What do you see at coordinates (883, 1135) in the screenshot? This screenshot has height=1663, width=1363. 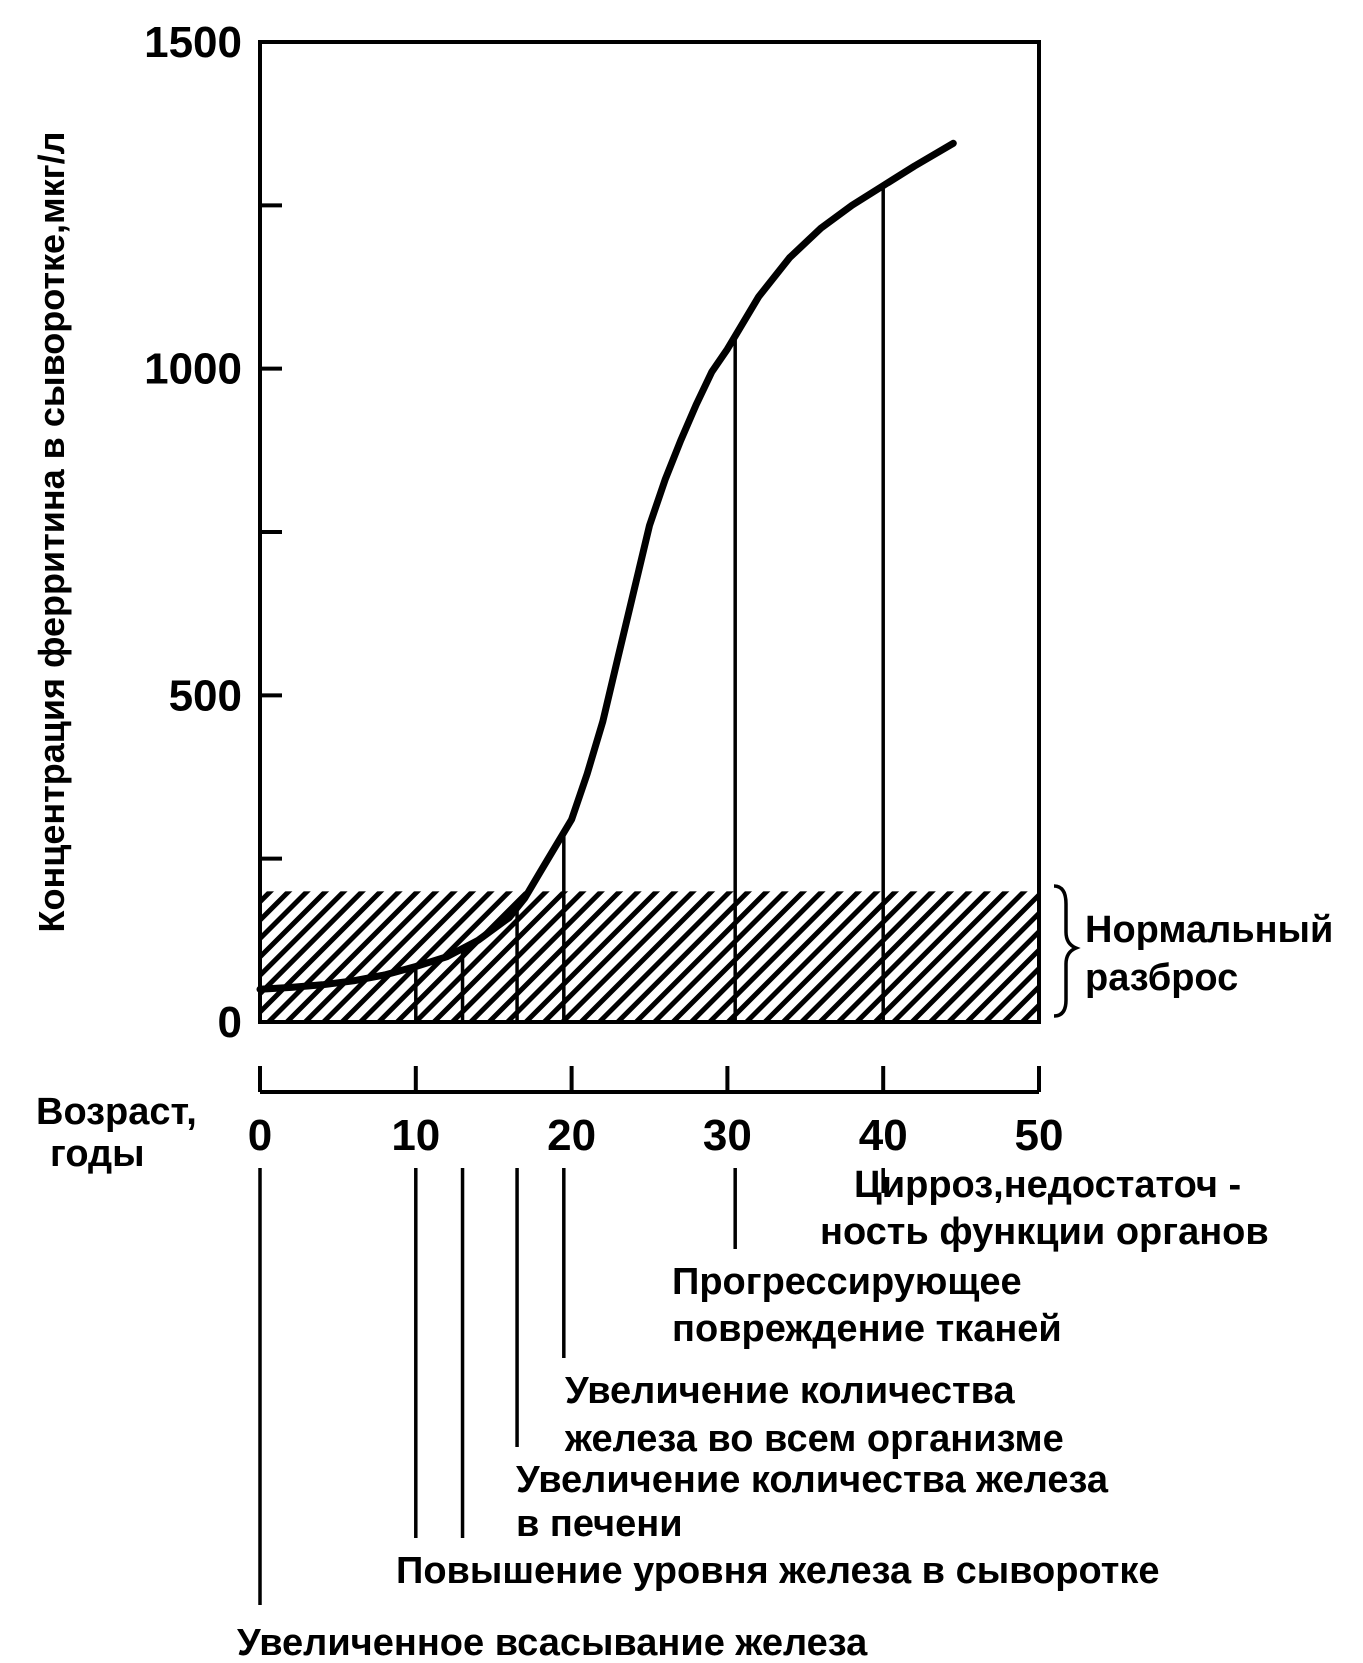 I see `x-tick-label-4: 40` at bounding box center [883, 1135].